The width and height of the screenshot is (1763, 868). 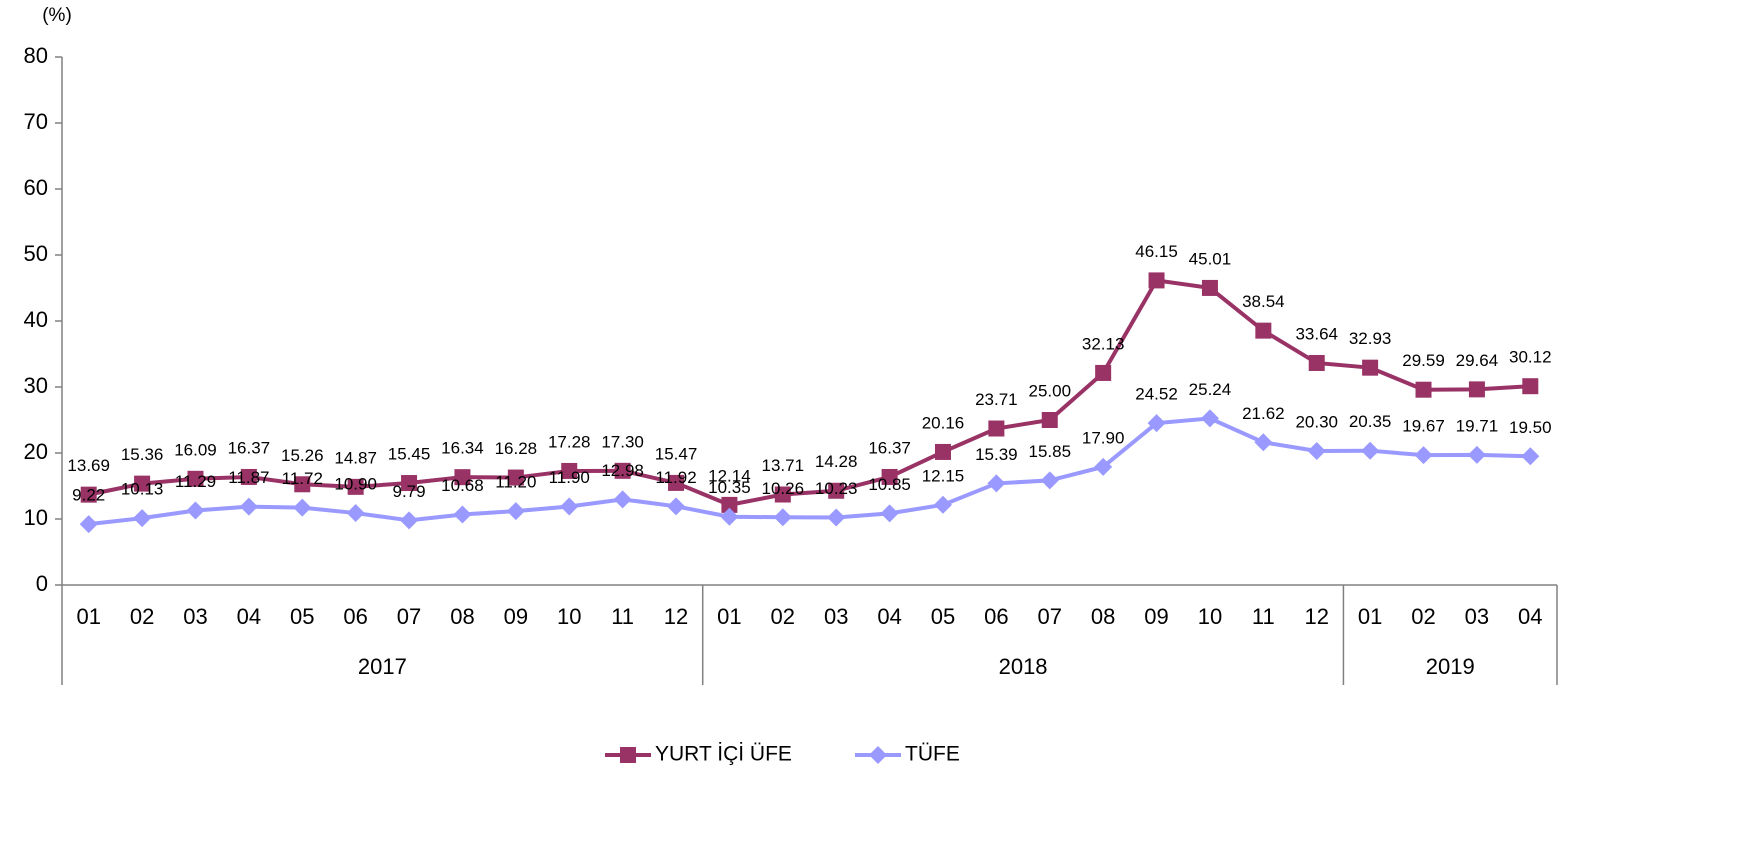 I want to click on data-label: 10.90, so click(x=355, y=484).